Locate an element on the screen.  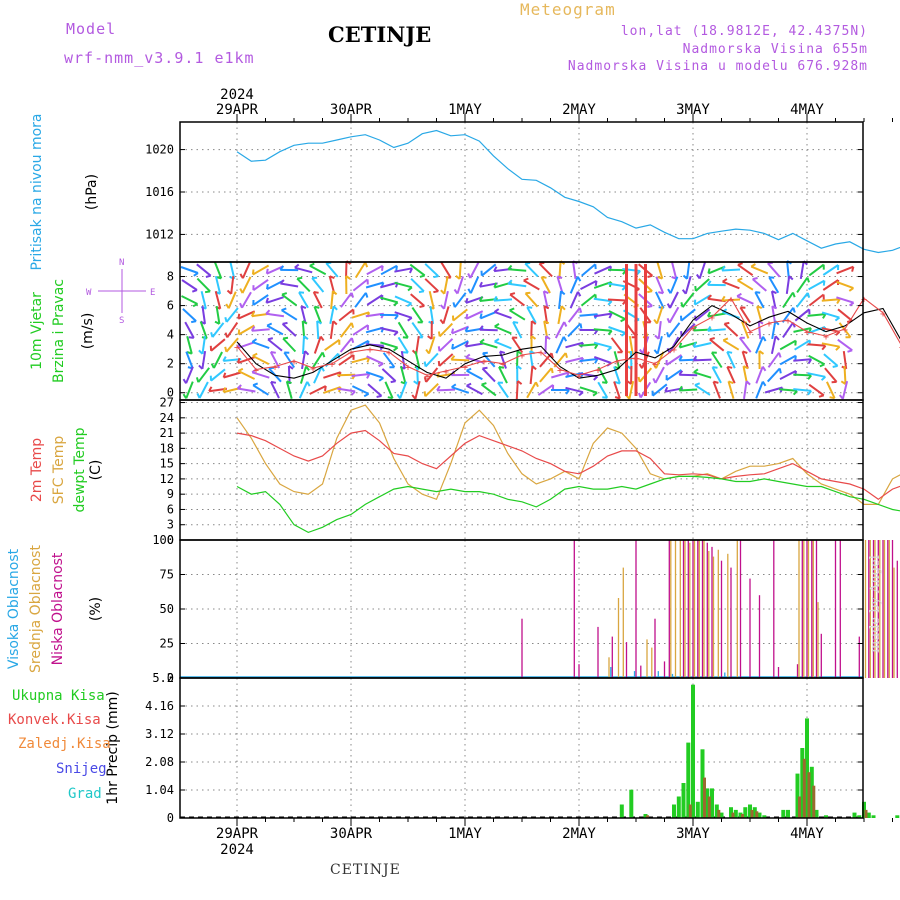
y-tick-label: 1012 is located at coordinates (159, 234).